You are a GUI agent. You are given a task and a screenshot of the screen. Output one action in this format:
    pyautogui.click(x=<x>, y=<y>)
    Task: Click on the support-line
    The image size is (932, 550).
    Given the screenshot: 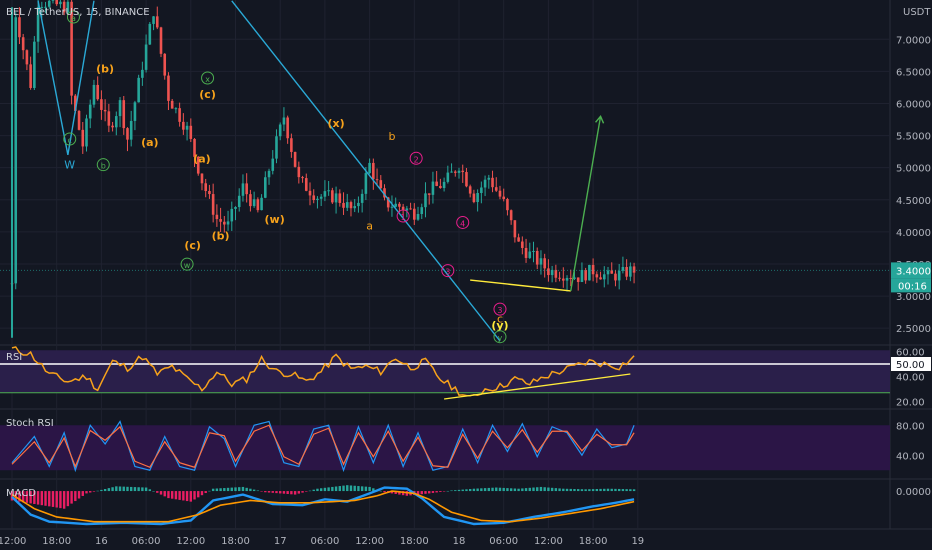 What is the action you would take?
    pyautogui.click(x=520, y=285)
    